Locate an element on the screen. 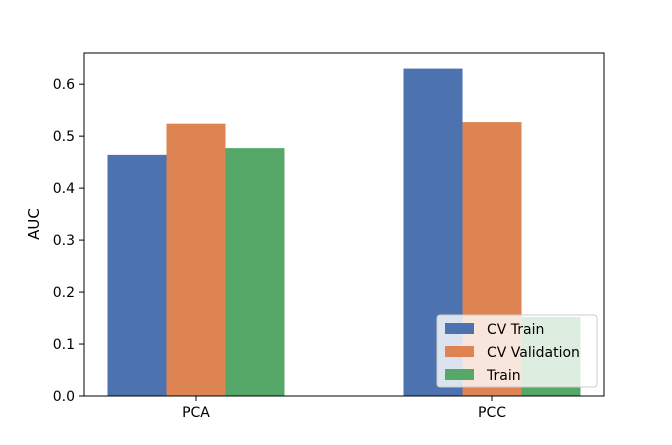  legend-swatch-cv-train is located at coordinates (459, 328).